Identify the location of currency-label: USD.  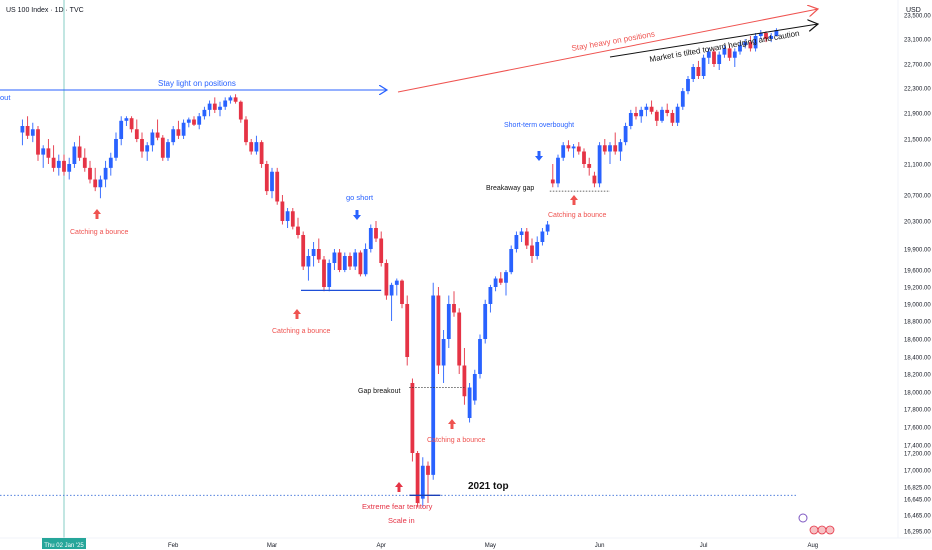
(913, 10).